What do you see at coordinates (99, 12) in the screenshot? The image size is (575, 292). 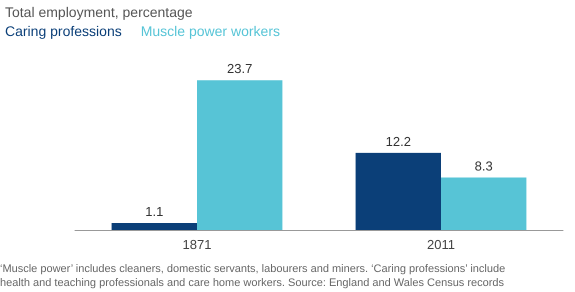 I see `chart-title: Total employment, percentage` at bounding box center [99, 12].